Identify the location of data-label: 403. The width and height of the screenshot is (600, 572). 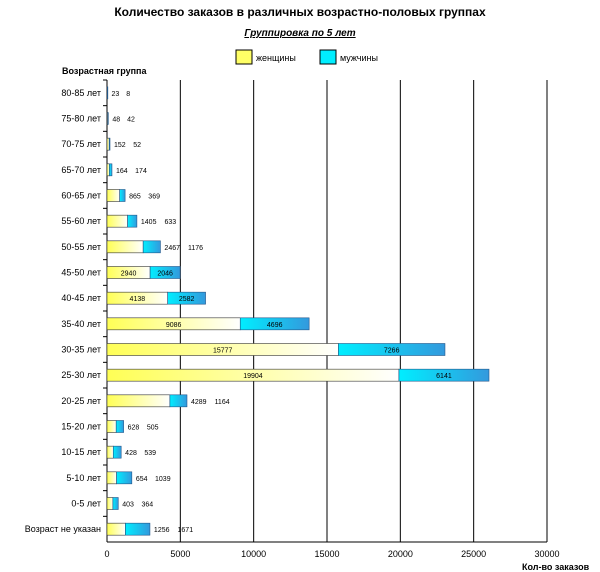
(128, 505).